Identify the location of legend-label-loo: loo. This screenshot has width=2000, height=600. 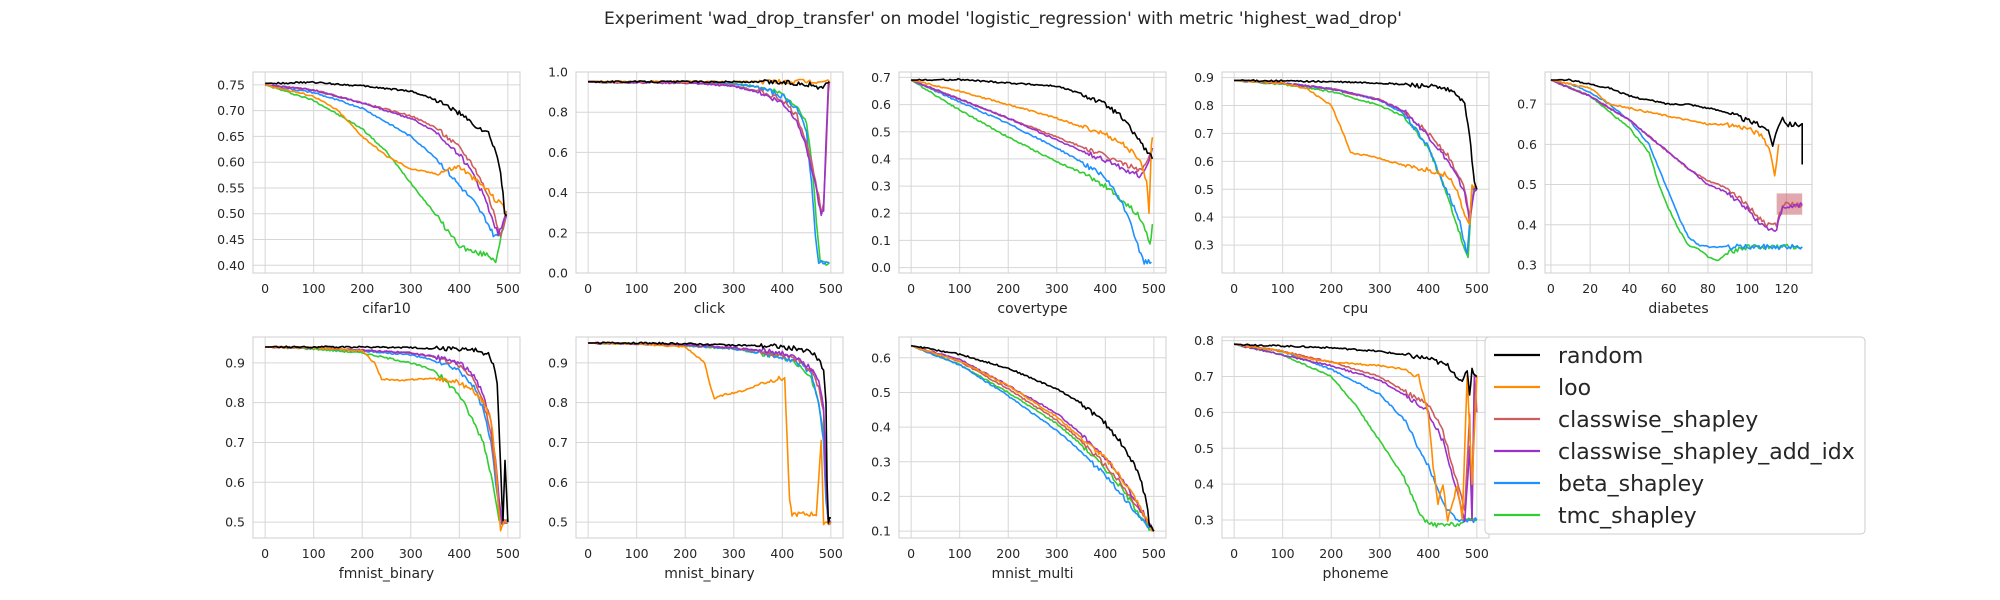
(1574, 388).